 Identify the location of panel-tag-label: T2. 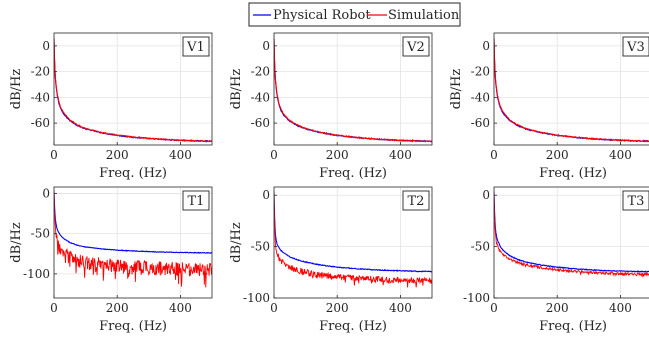
(416, 201).